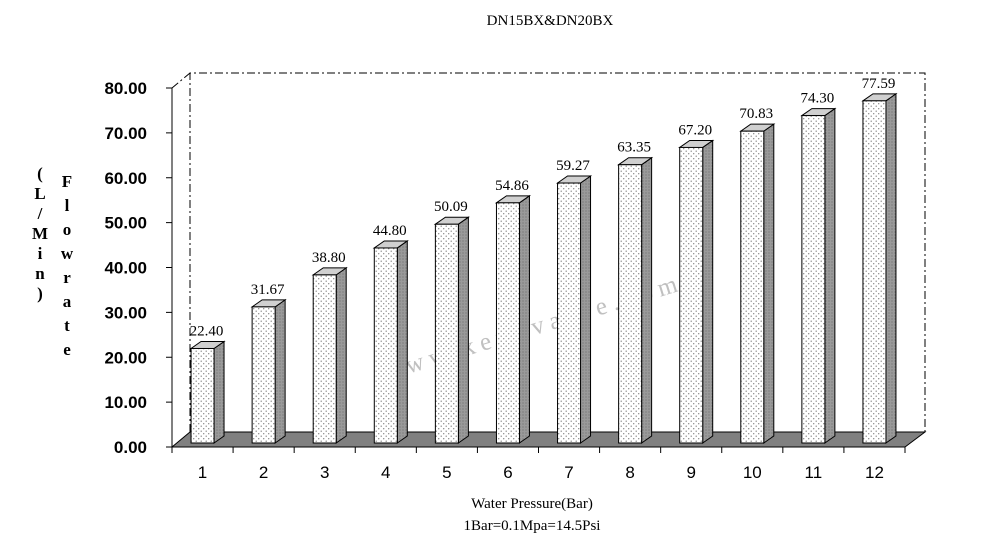 The image size is (996, 542). Describe the element at coordinates (324, 472) in the screenshot. I see `x-tick-label: 3` at that location.